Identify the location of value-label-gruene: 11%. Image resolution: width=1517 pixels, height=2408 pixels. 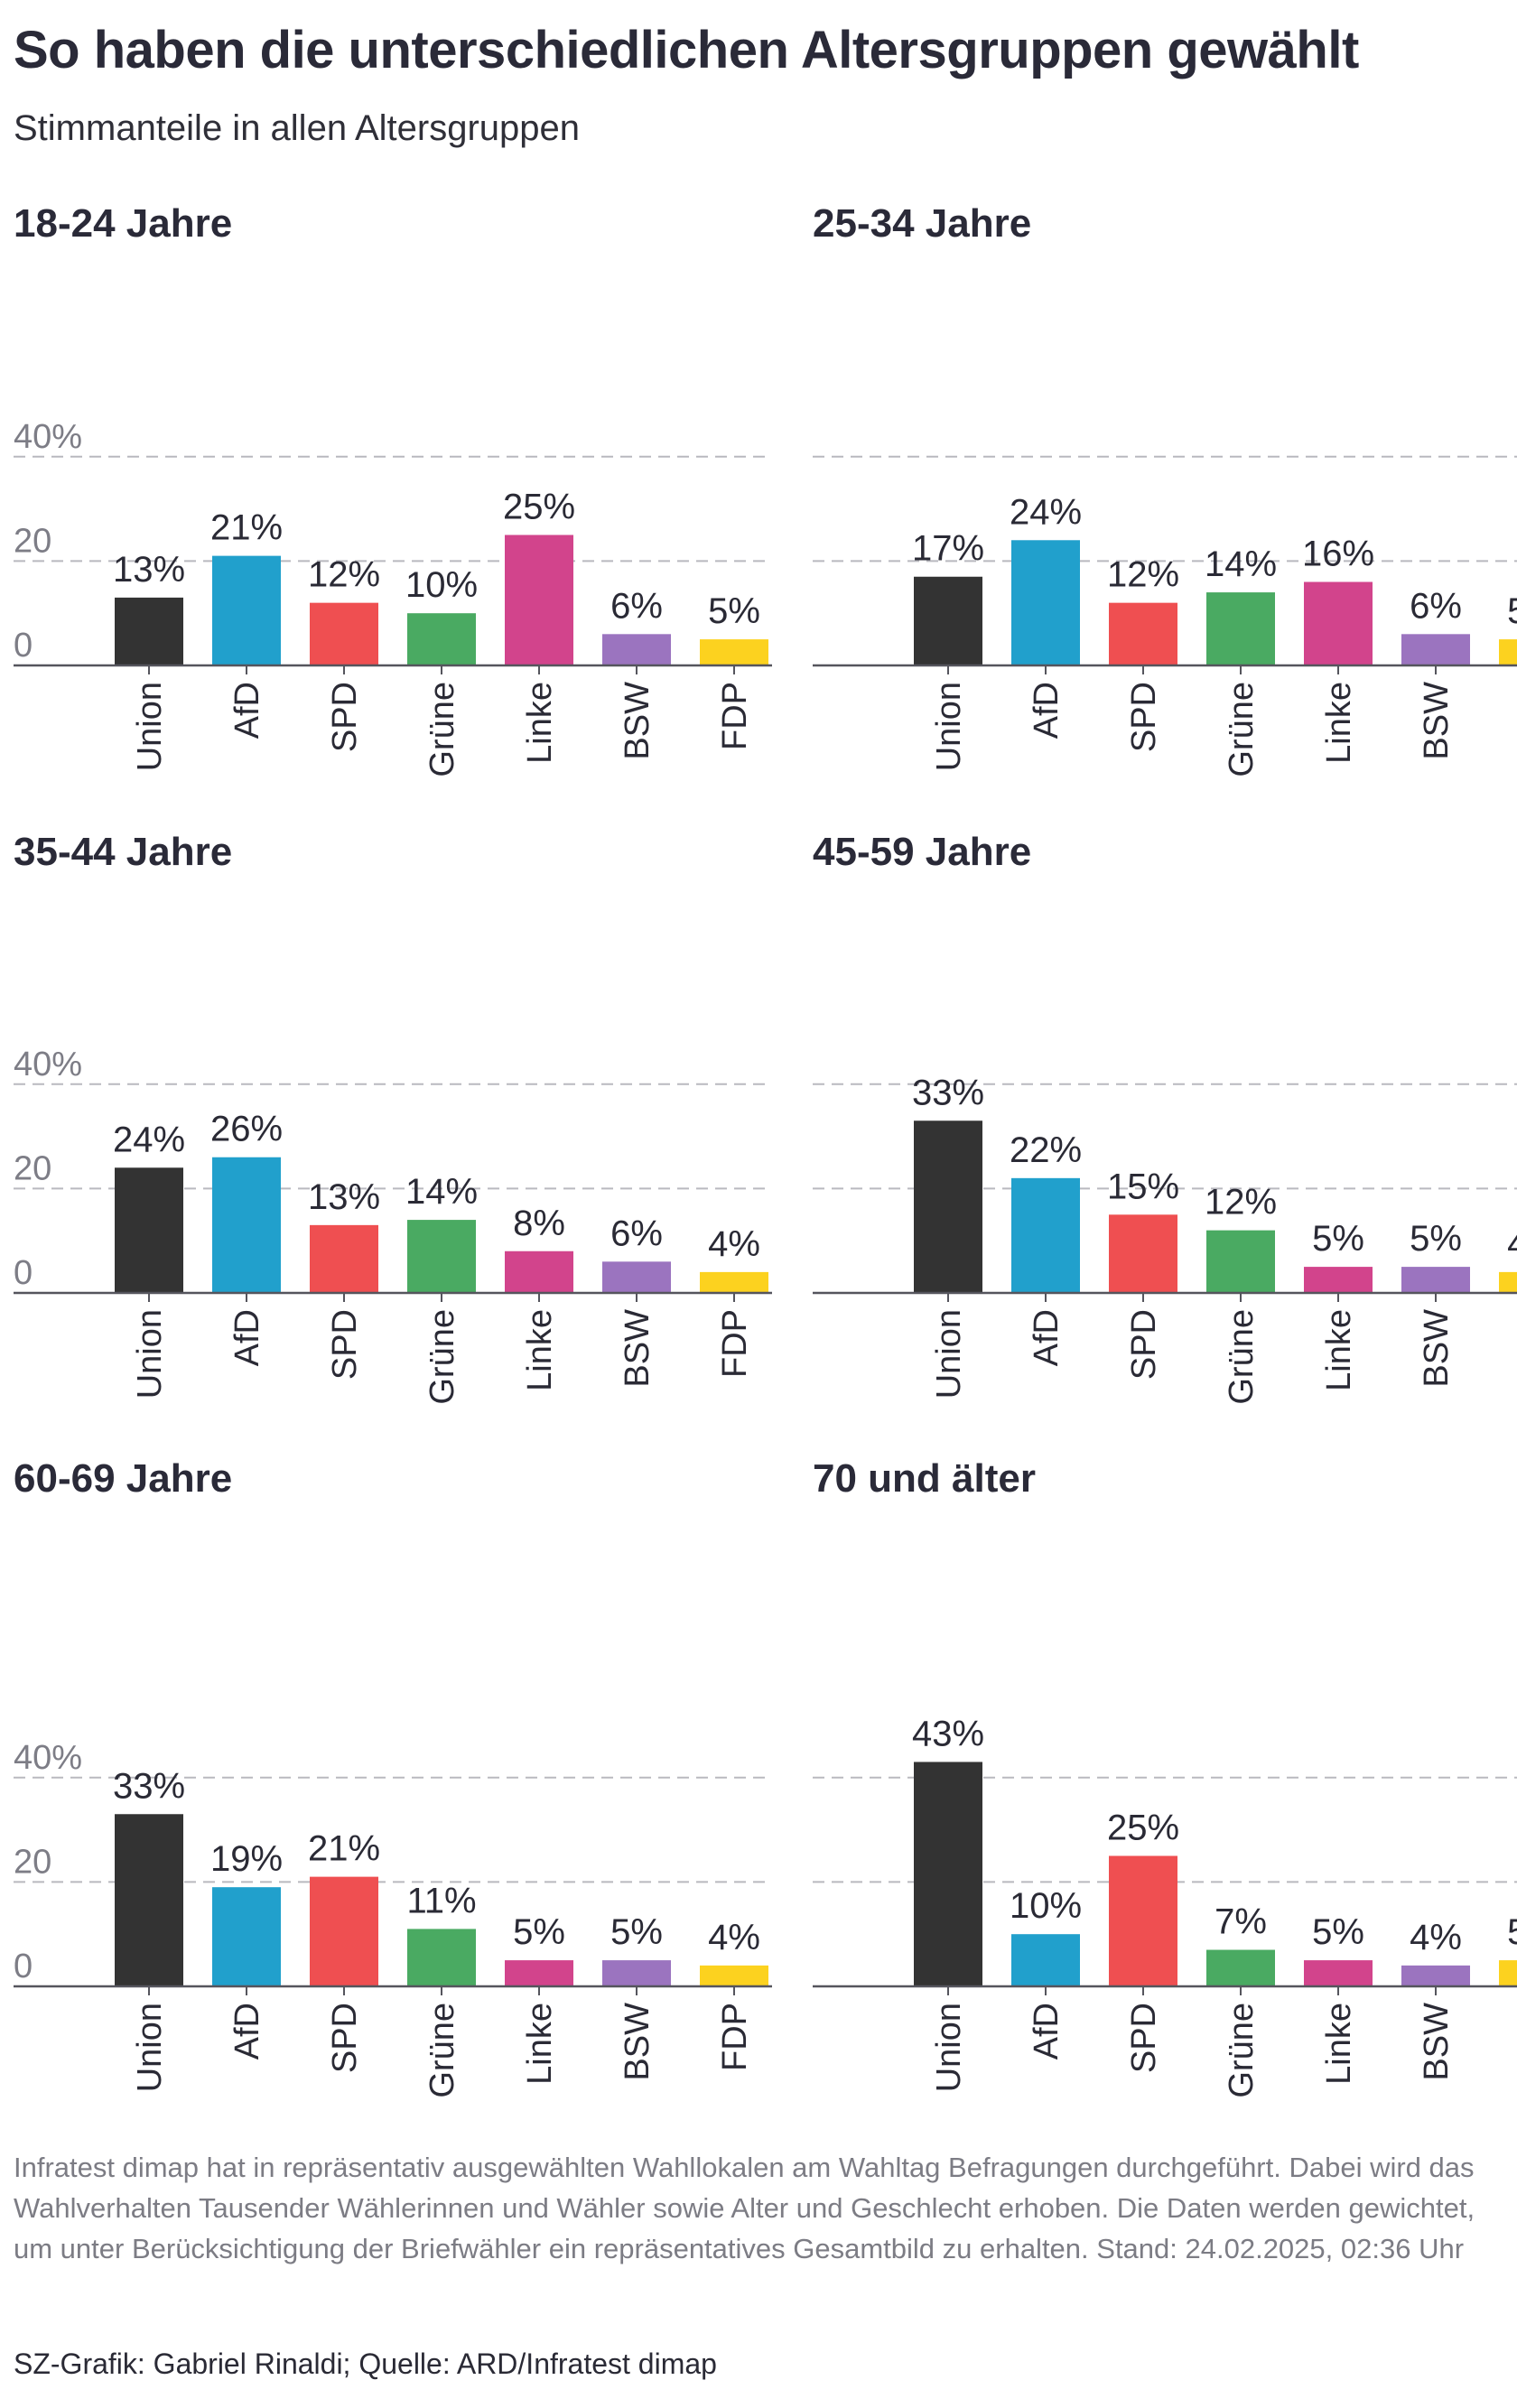
(441, 1900).